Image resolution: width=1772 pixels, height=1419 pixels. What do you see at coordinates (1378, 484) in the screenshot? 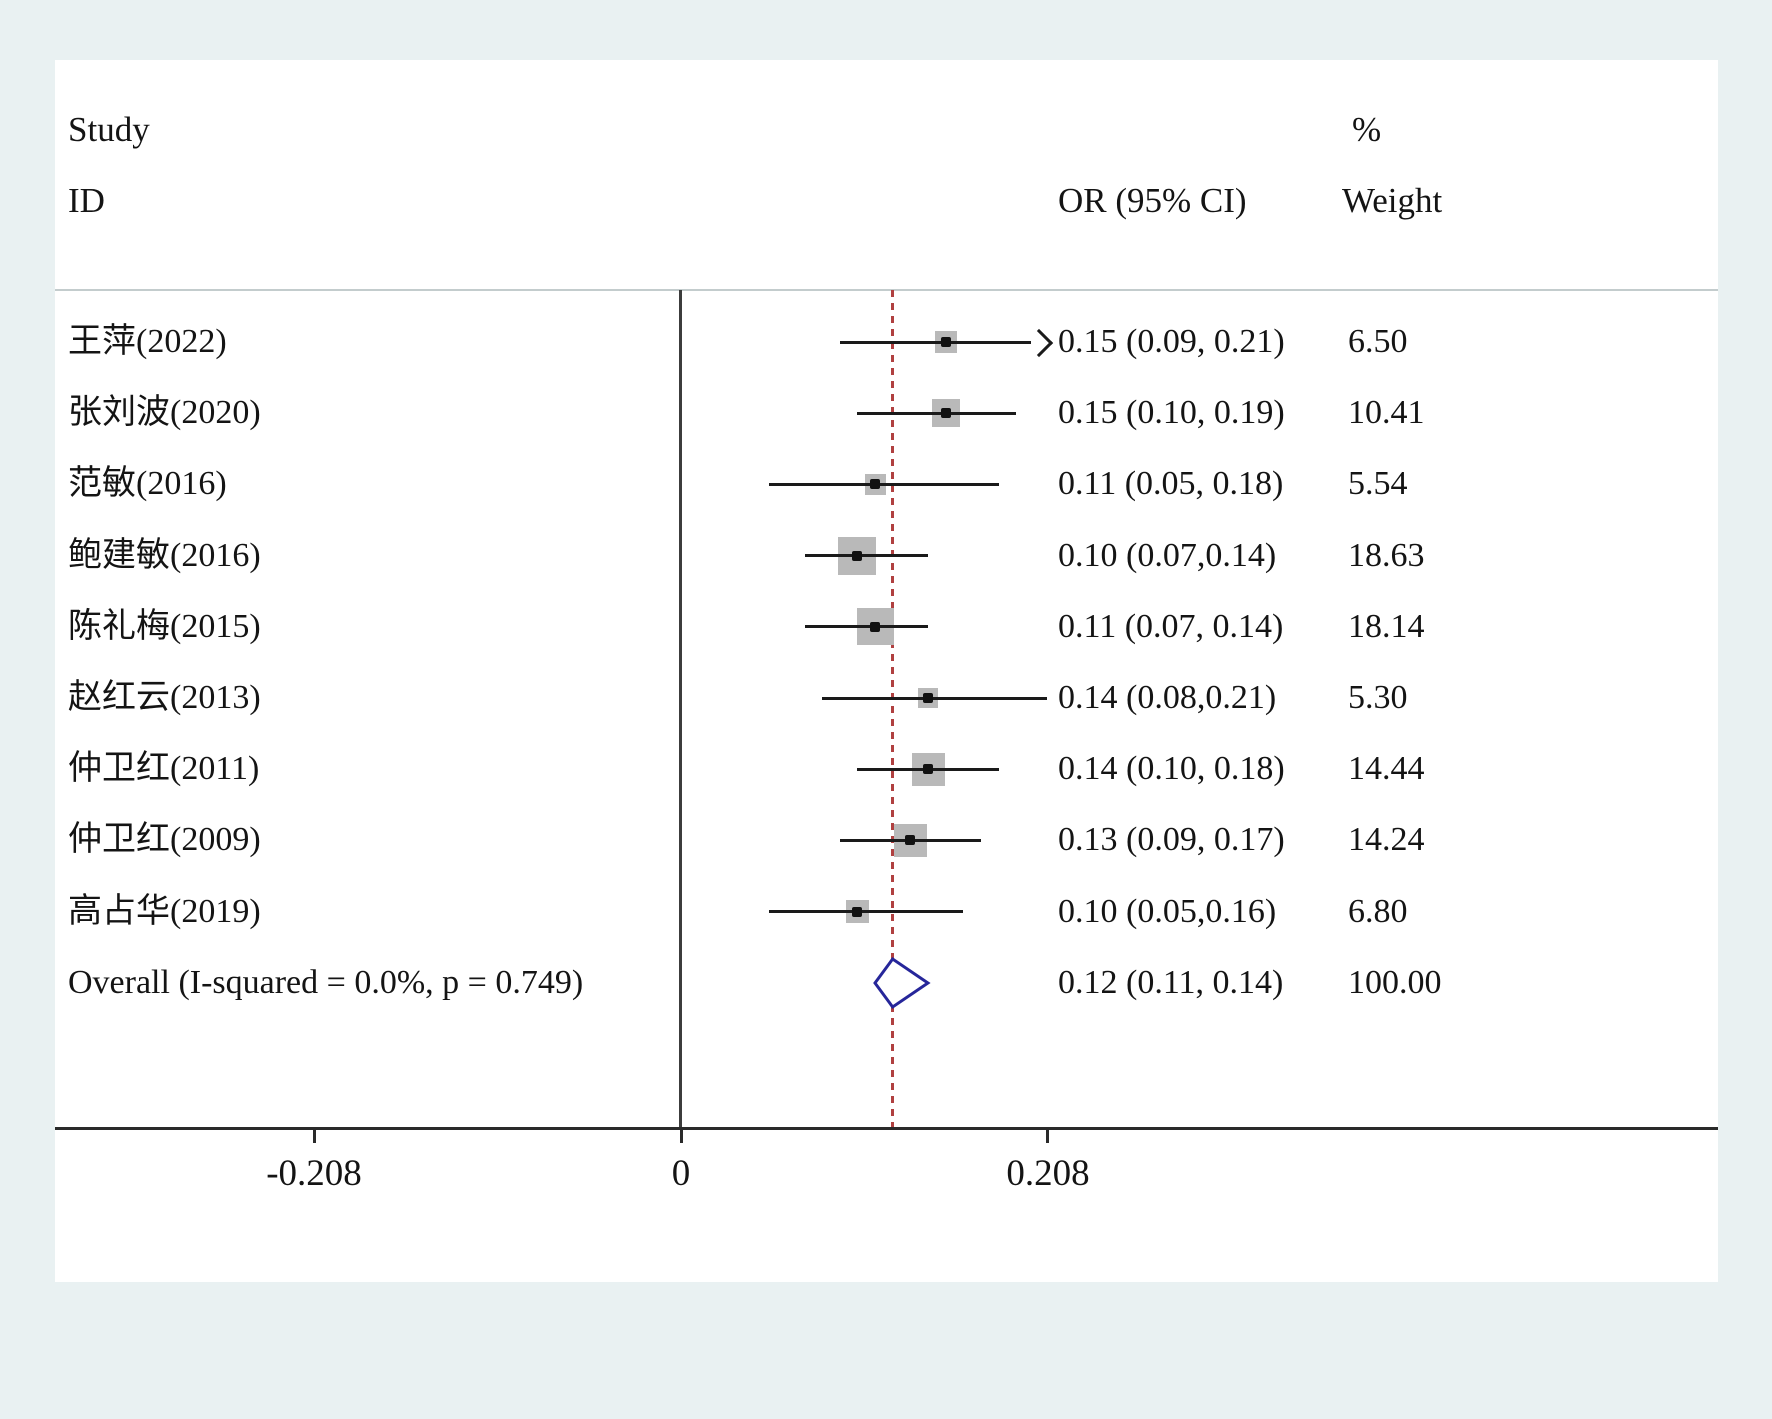
I see `weight-value: 5.54` at bounding box center [1378, 484].